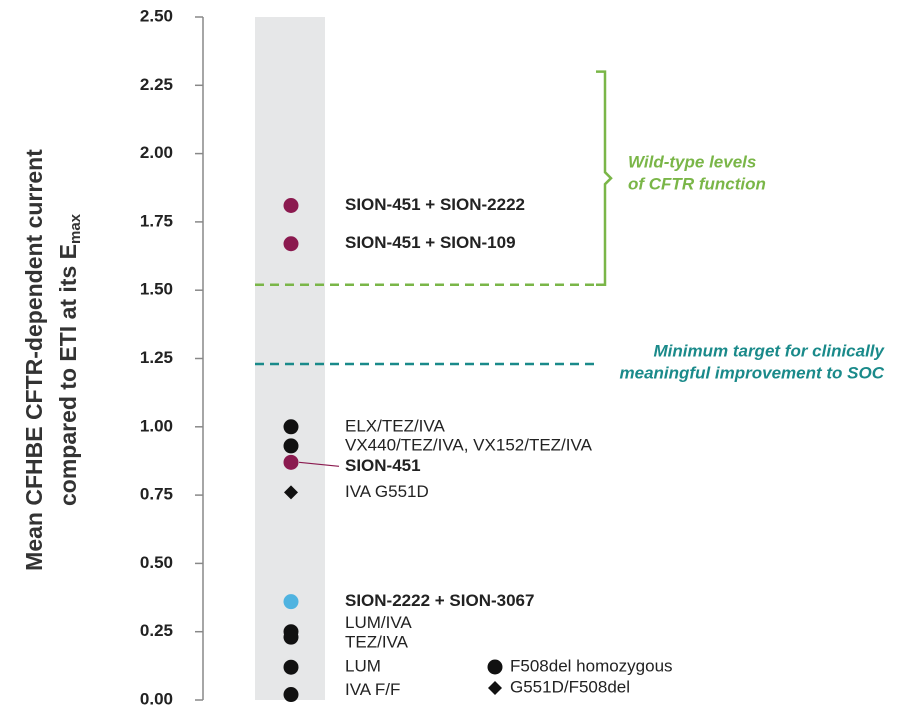 The image size is (917, 726). I want to click on point-label: SION-451 + SION-109, so click(430, 242).